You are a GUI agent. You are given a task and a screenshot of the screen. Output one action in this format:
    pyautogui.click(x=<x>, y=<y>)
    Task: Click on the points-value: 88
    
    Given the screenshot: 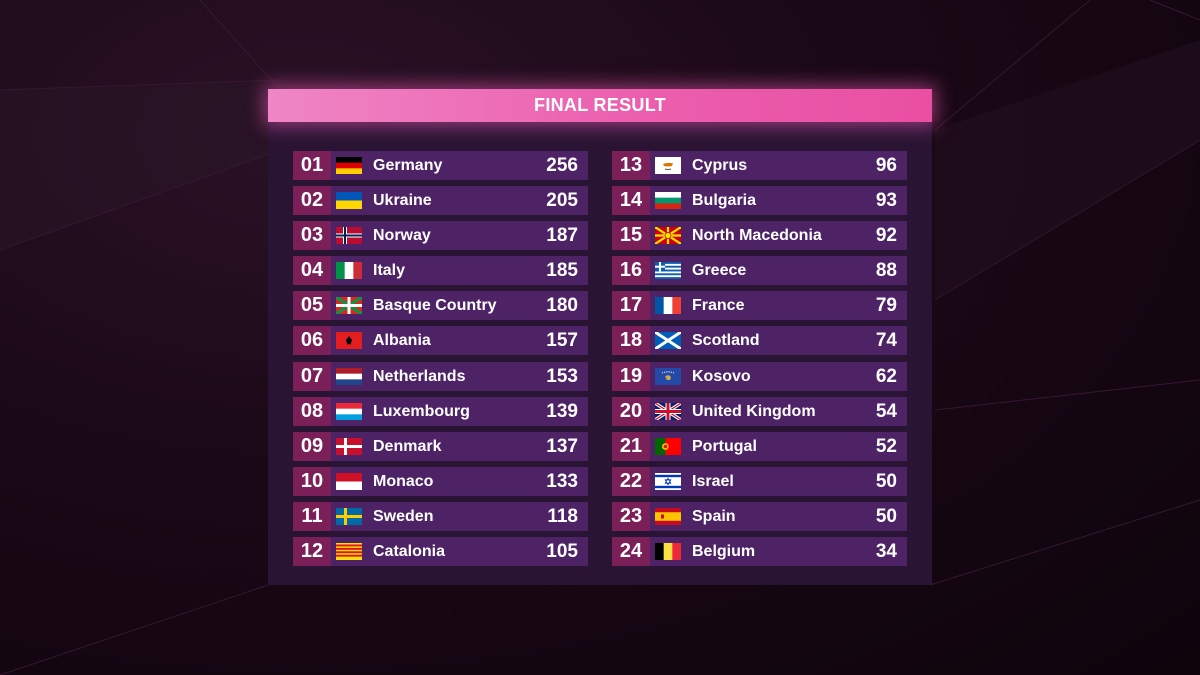 What is the action you would take?
    pyautogui.click(x=886, y=271)
    